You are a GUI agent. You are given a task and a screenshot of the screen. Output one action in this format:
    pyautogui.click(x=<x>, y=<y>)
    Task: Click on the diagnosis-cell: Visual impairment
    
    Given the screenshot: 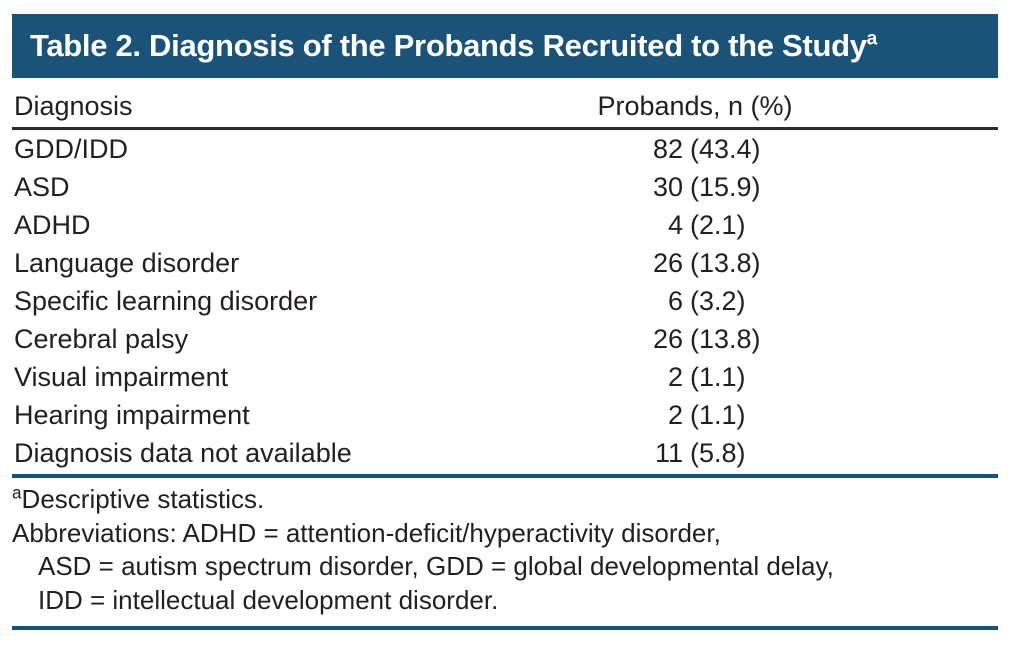 What is the action you would take?
    pyautogui.click(x=121, y=377)
    